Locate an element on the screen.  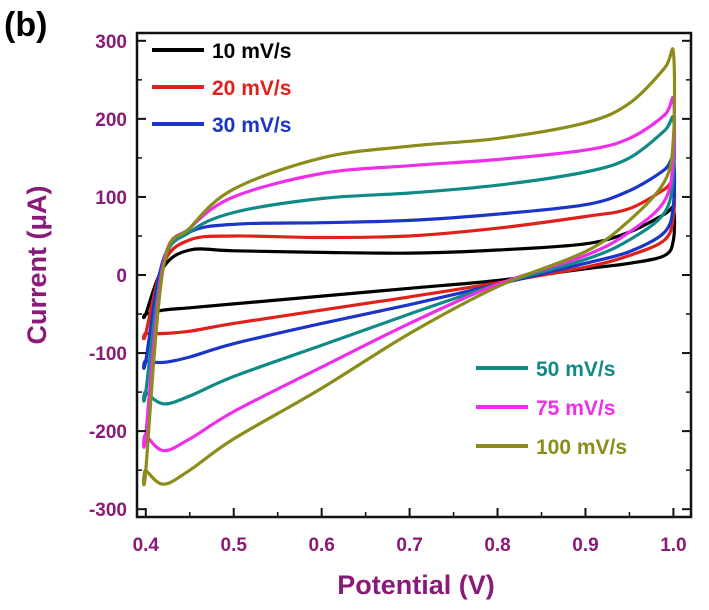
legend-label-50-mv-s: 50 mV/s is located at coordinates (575, 369).